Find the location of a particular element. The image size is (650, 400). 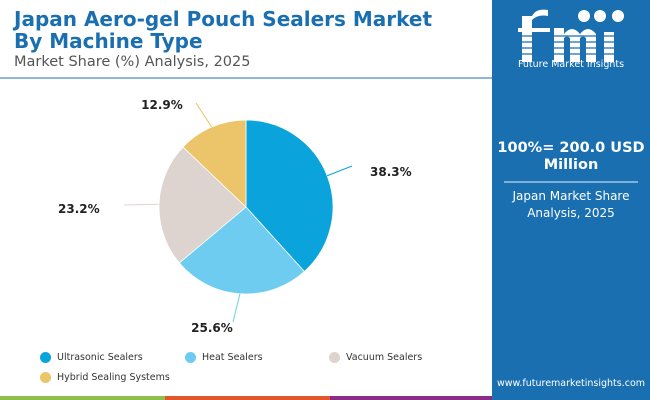

data-label: 23.2% is located at coordinates (79, 209).